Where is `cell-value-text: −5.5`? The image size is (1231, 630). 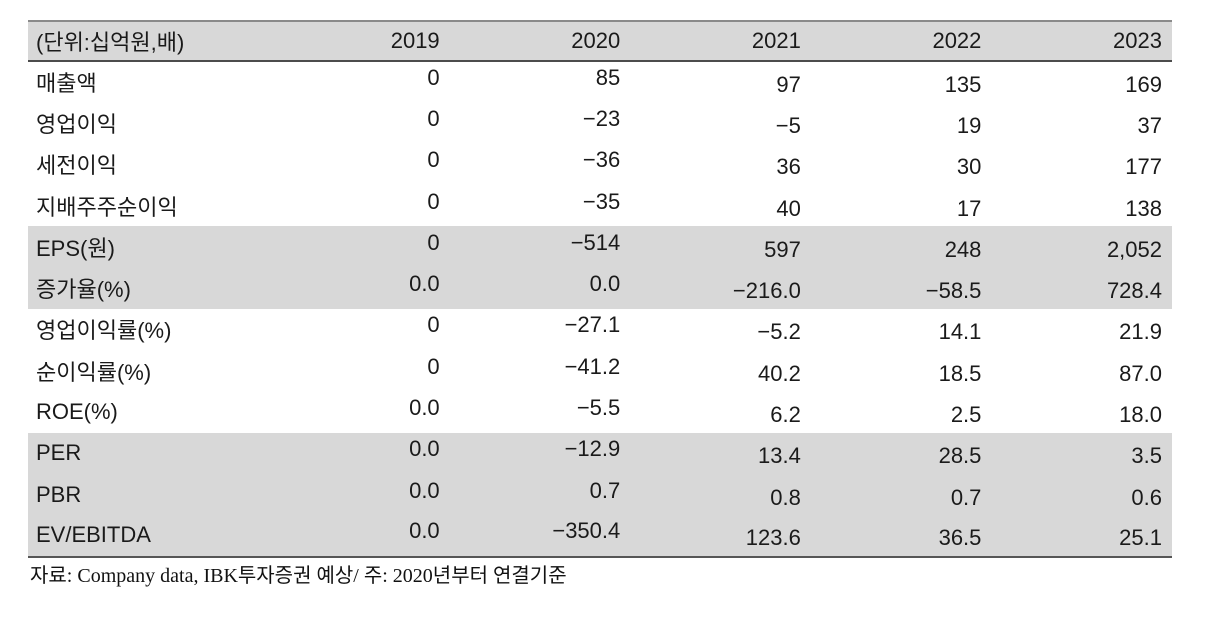 cell-value-text: −5.5 is located at coordinates (598, 408).